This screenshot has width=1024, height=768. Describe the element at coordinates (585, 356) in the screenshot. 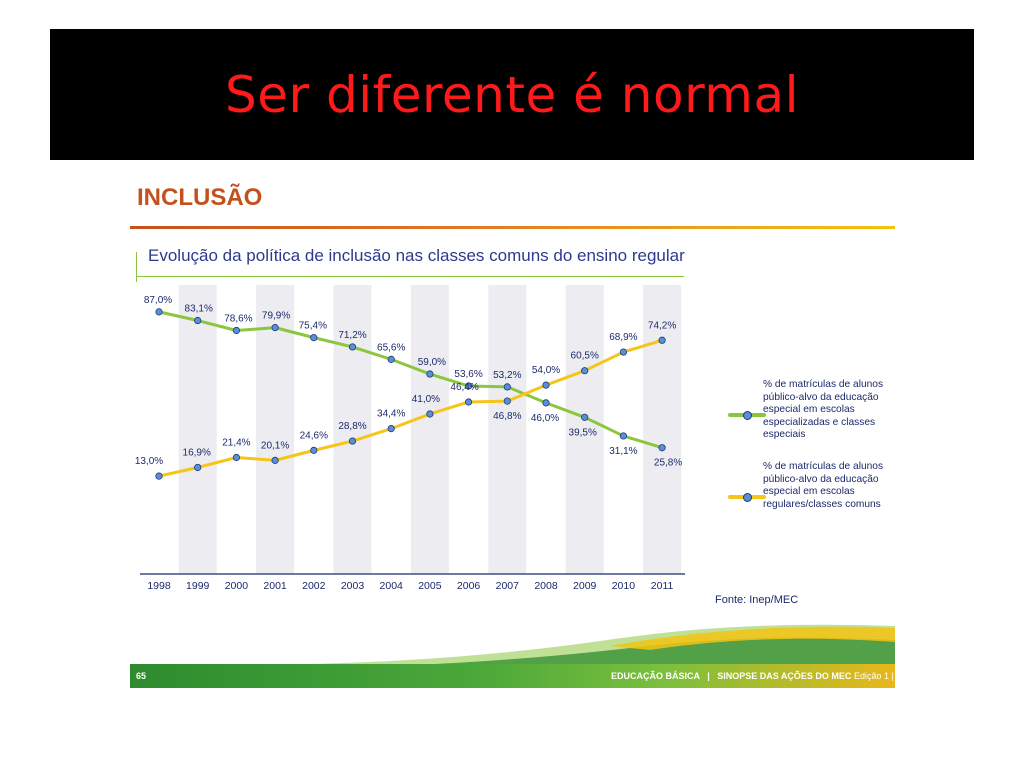

I see `data-label: 60,5%` at that location.